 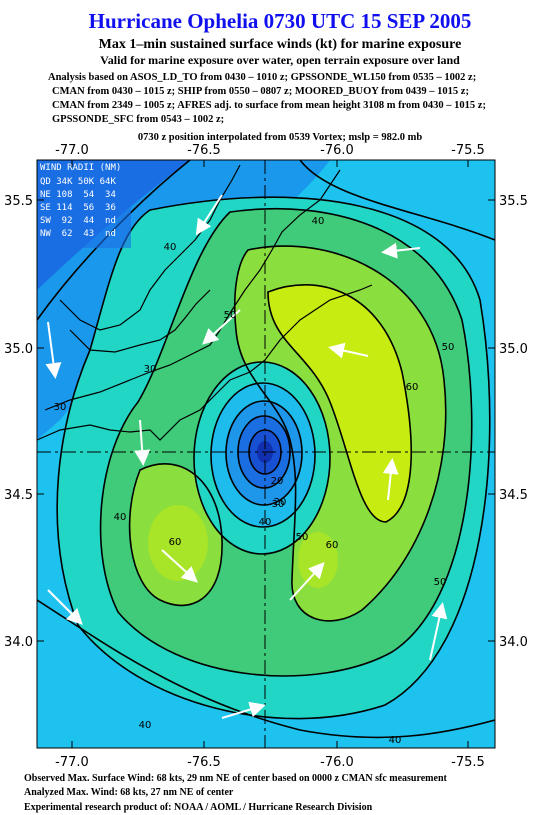 What do you see at coordinates (138, 119) in the screenshot?
I see `analysis-line: GPSSONDE_SFC from 0543 – 1002 z;` at bounding box center [138, 119].